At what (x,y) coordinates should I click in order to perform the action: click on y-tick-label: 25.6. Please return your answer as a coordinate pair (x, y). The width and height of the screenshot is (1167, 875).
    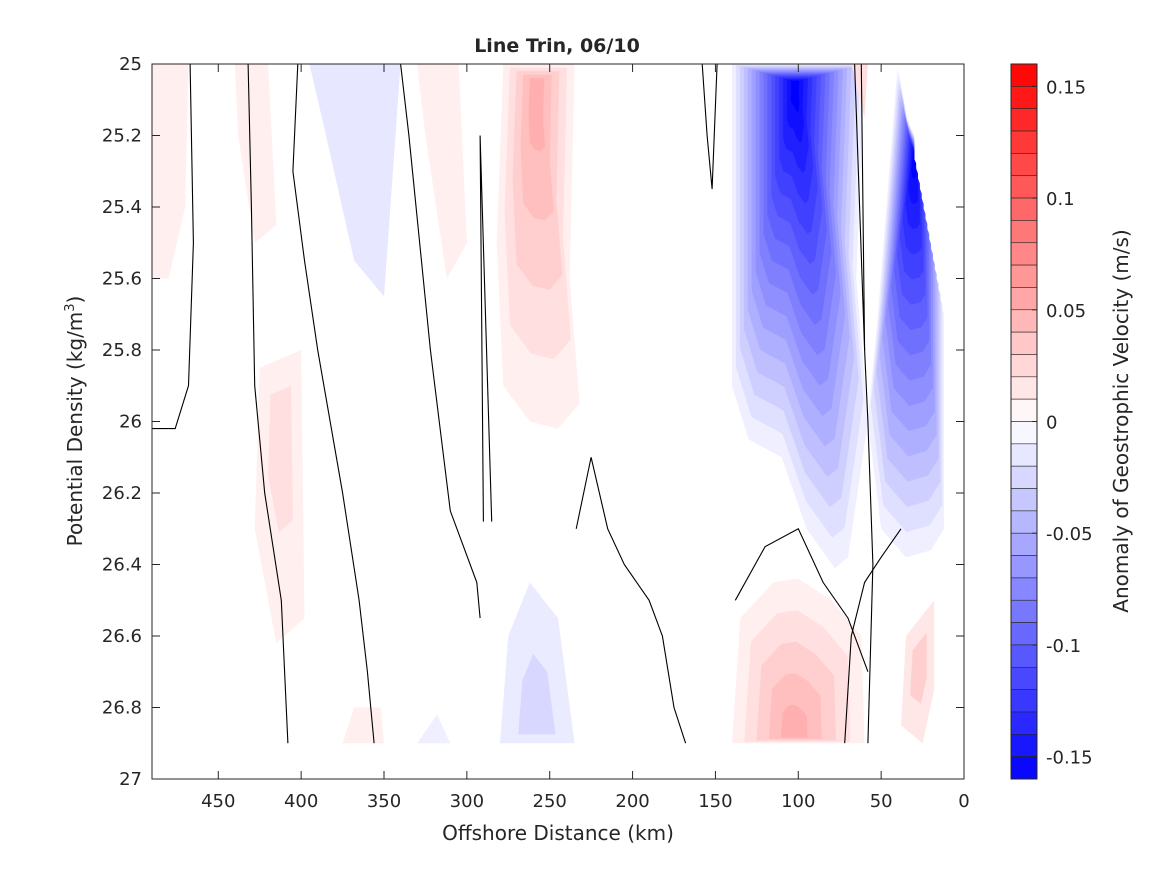
    Looking at the image, I should click on (122, 279).